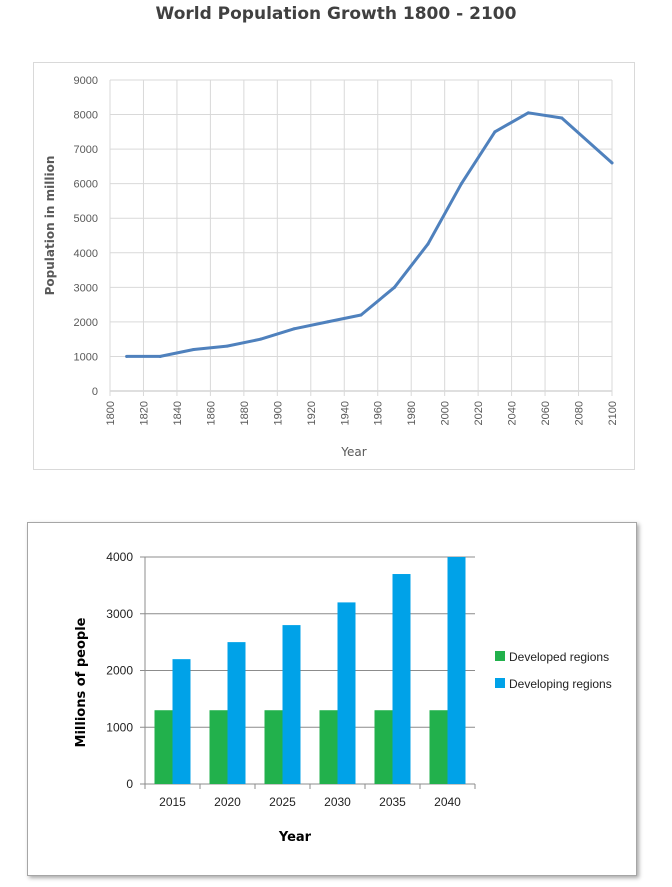 Image resolution: width=672 pixels, height=887 pixels. What do you see at coordinates (86, 150) in the screenshot?
I see `y-tick-label: 7000` at bounding box center [86, 150].